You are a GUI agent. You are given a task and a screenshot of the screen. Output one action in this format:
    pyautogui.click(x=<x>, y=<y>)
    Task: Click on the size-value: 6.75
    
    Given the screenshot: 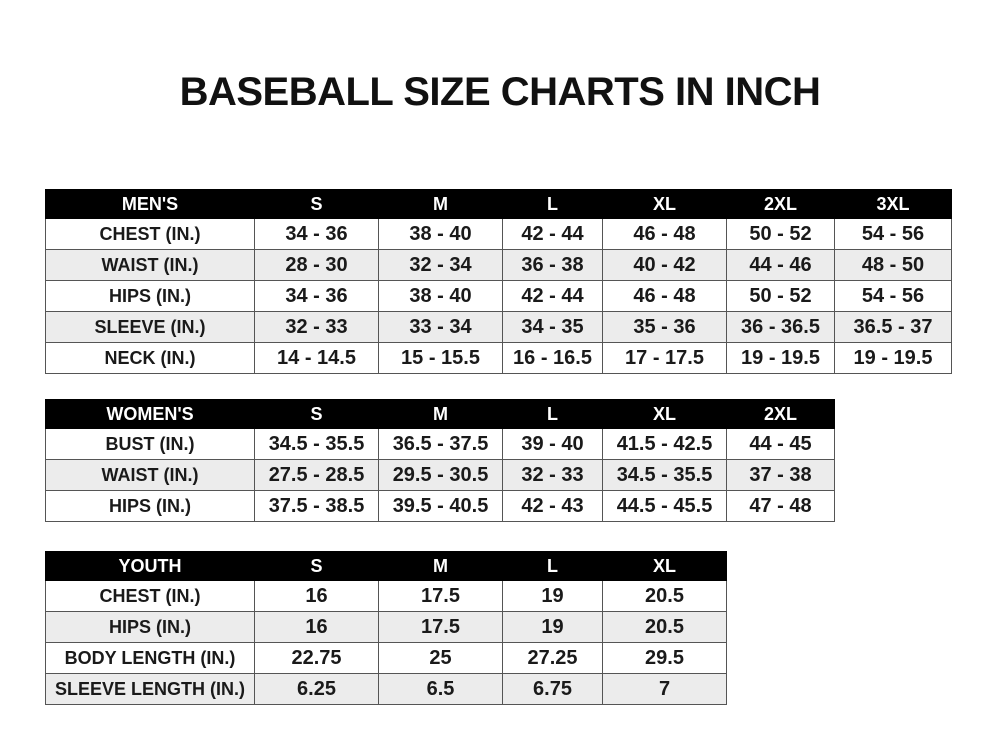 What is the action you would take?
    pyautogui.click(x=552, y=689)
    